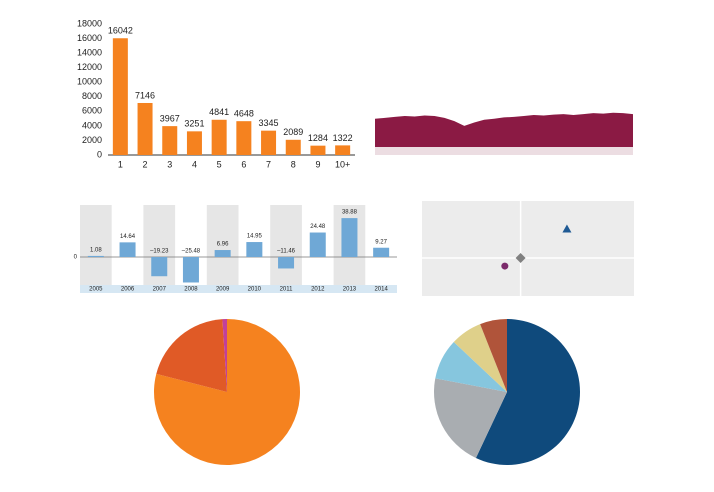 The height and width of the screenshot is (492, 714). I want to click on data-label: 38.88, so click(350, 213).